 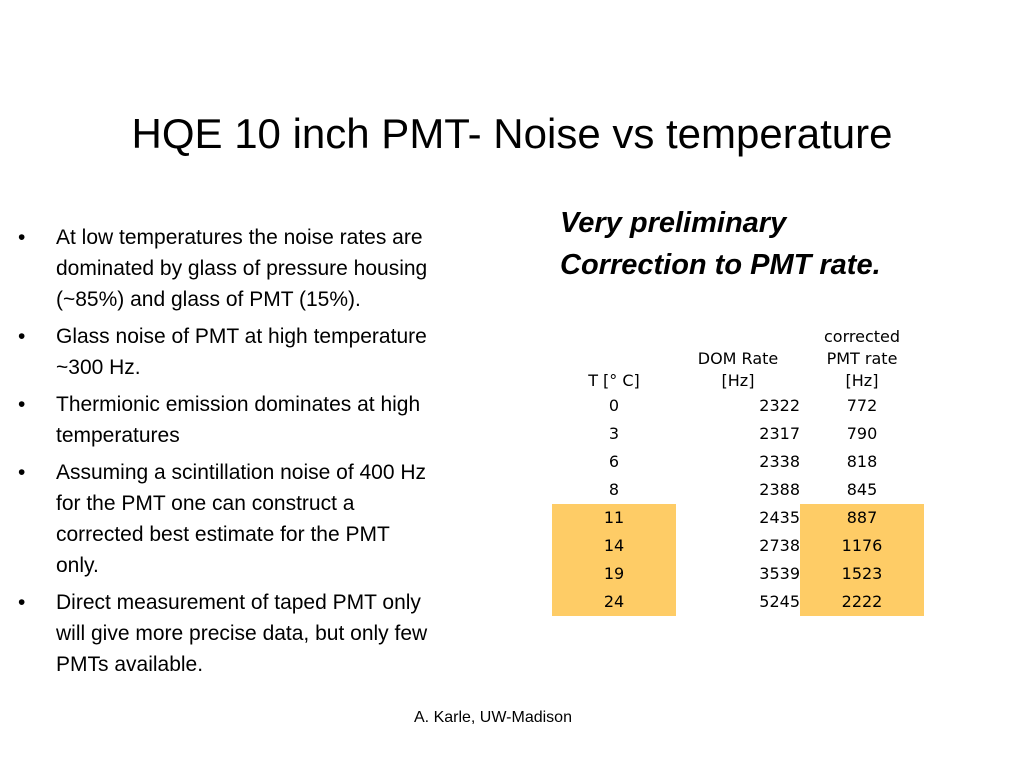 I want to click on slide-title: HQE 10 inch PMT- Noise vs temperature, so click(x=512, y=133).